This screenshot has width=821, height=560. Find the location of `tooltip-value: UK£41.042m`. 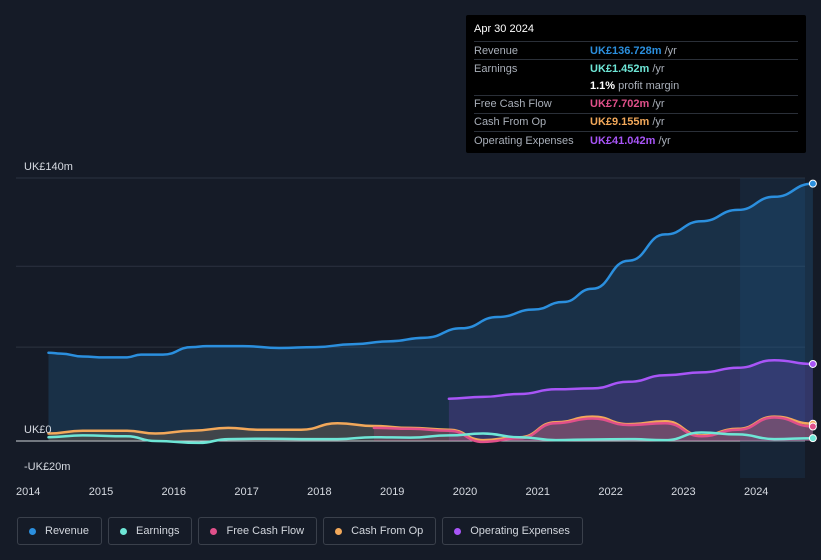

tooltip-value: UK£41.042m is located at coordinates (623, 140).